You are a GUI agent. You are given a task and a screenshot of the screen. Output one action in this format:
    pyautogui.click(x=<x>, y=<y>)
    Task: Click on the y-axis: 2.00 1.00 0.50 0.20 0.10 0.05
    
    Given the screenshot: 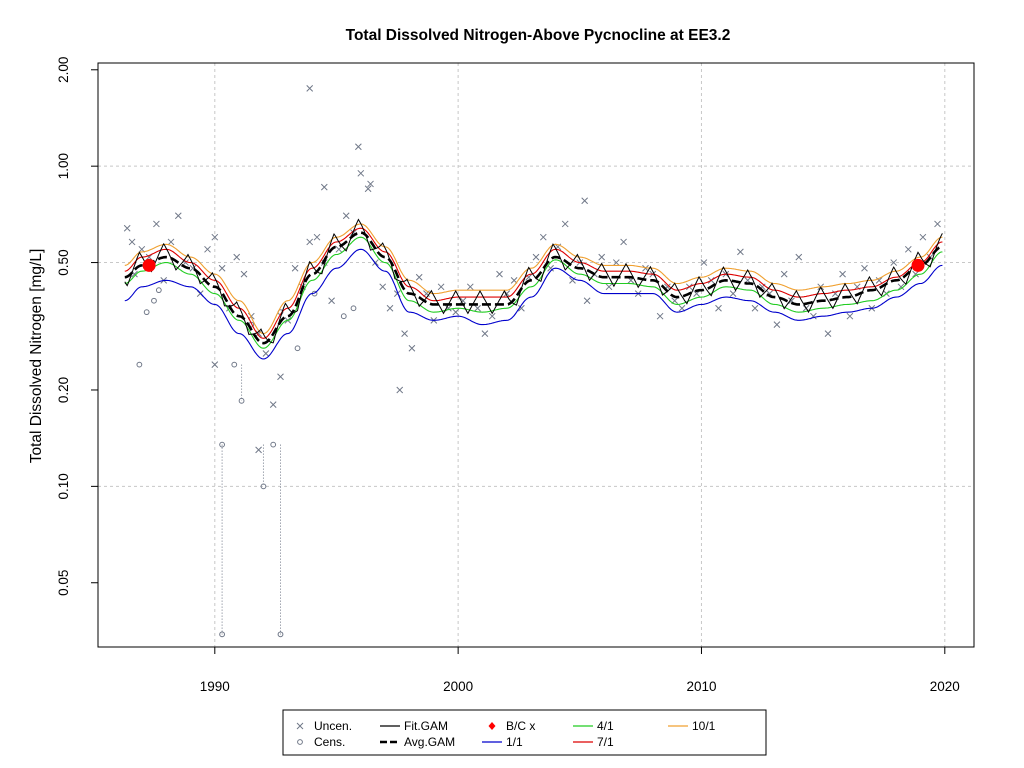 What is the action you would take?
    pyautogui.click(x=77, y=326)
    